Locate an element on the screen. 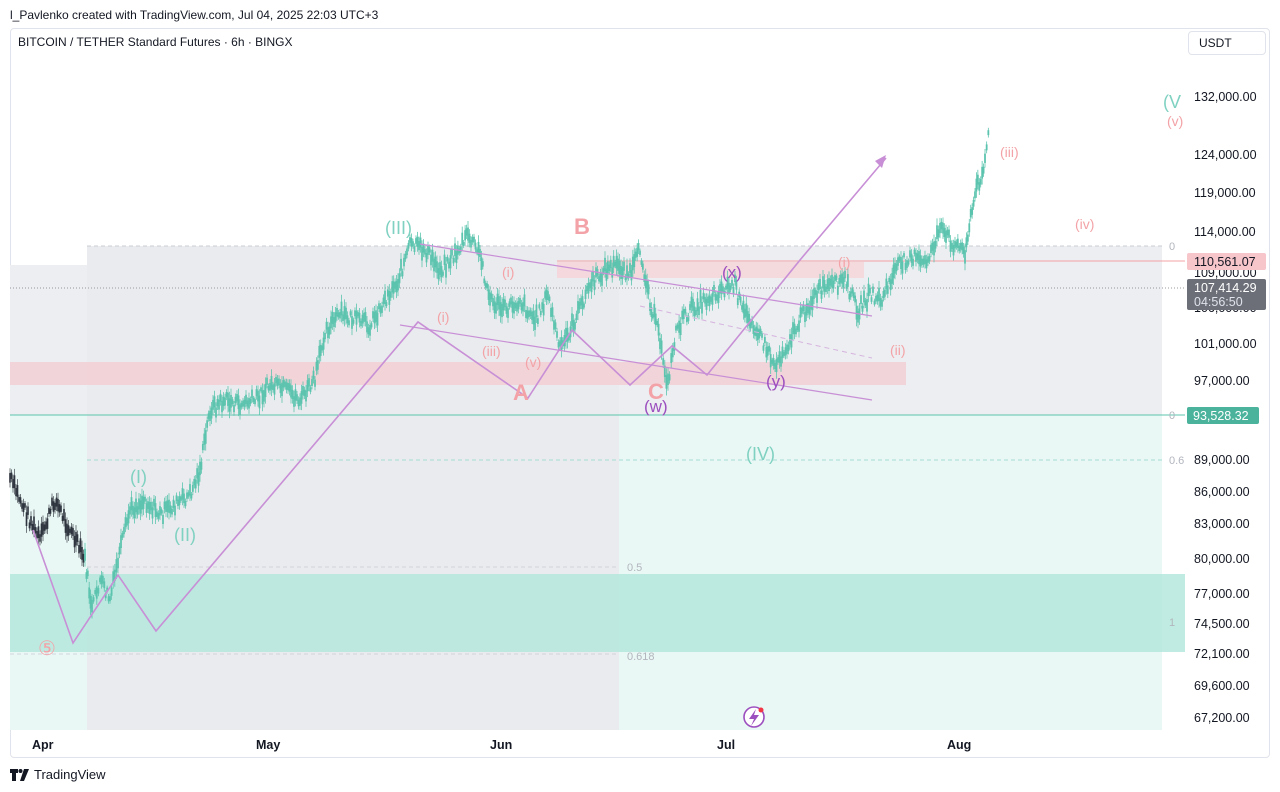 The height and width of the screenshot is (792, 1280). y-tick-label: 124,000.00 is located at coordinates (1225, 155).